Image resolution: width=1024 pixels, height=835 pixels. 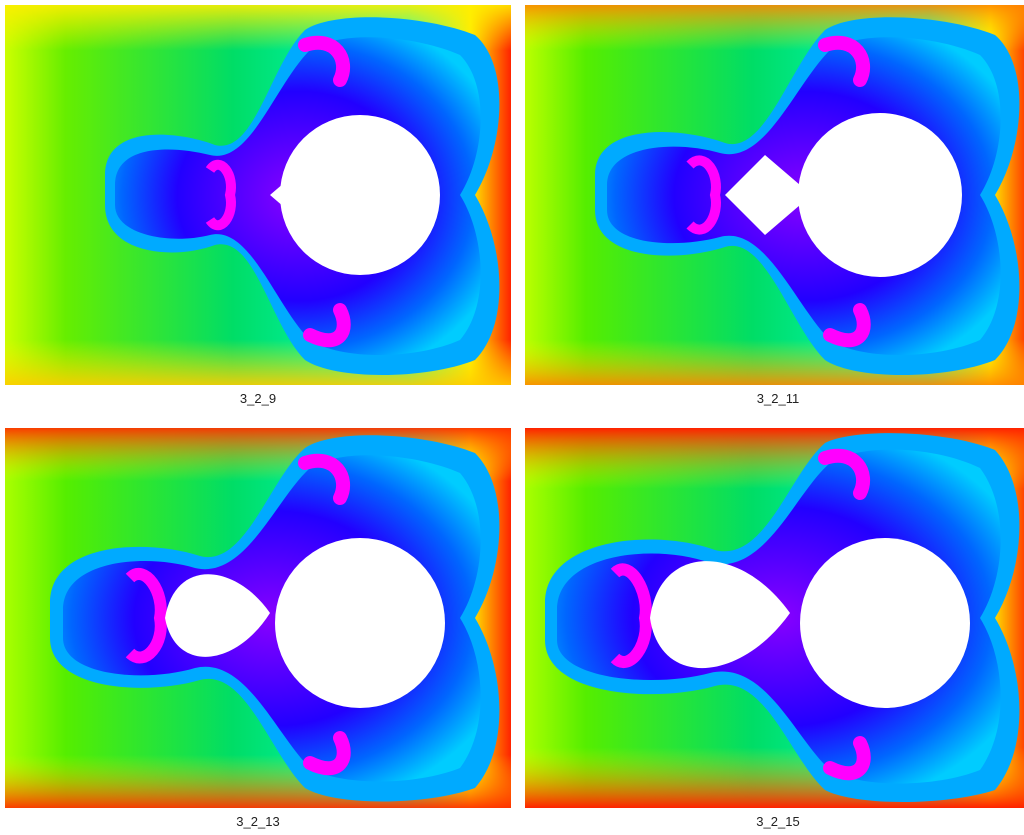 What do you see at coordinates (778, 398) in the screenshot?
I see `panel-caption: 3_2_11` at bounding box center [778, 398].